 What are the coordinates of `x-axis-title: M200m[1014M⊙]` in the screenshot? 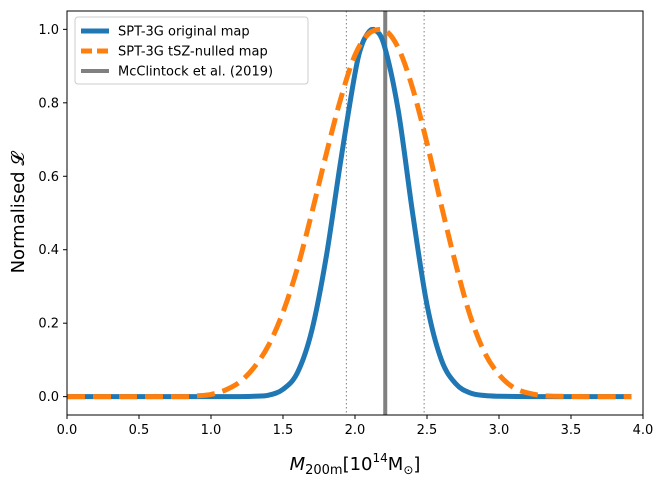 It's located at (355, 464).